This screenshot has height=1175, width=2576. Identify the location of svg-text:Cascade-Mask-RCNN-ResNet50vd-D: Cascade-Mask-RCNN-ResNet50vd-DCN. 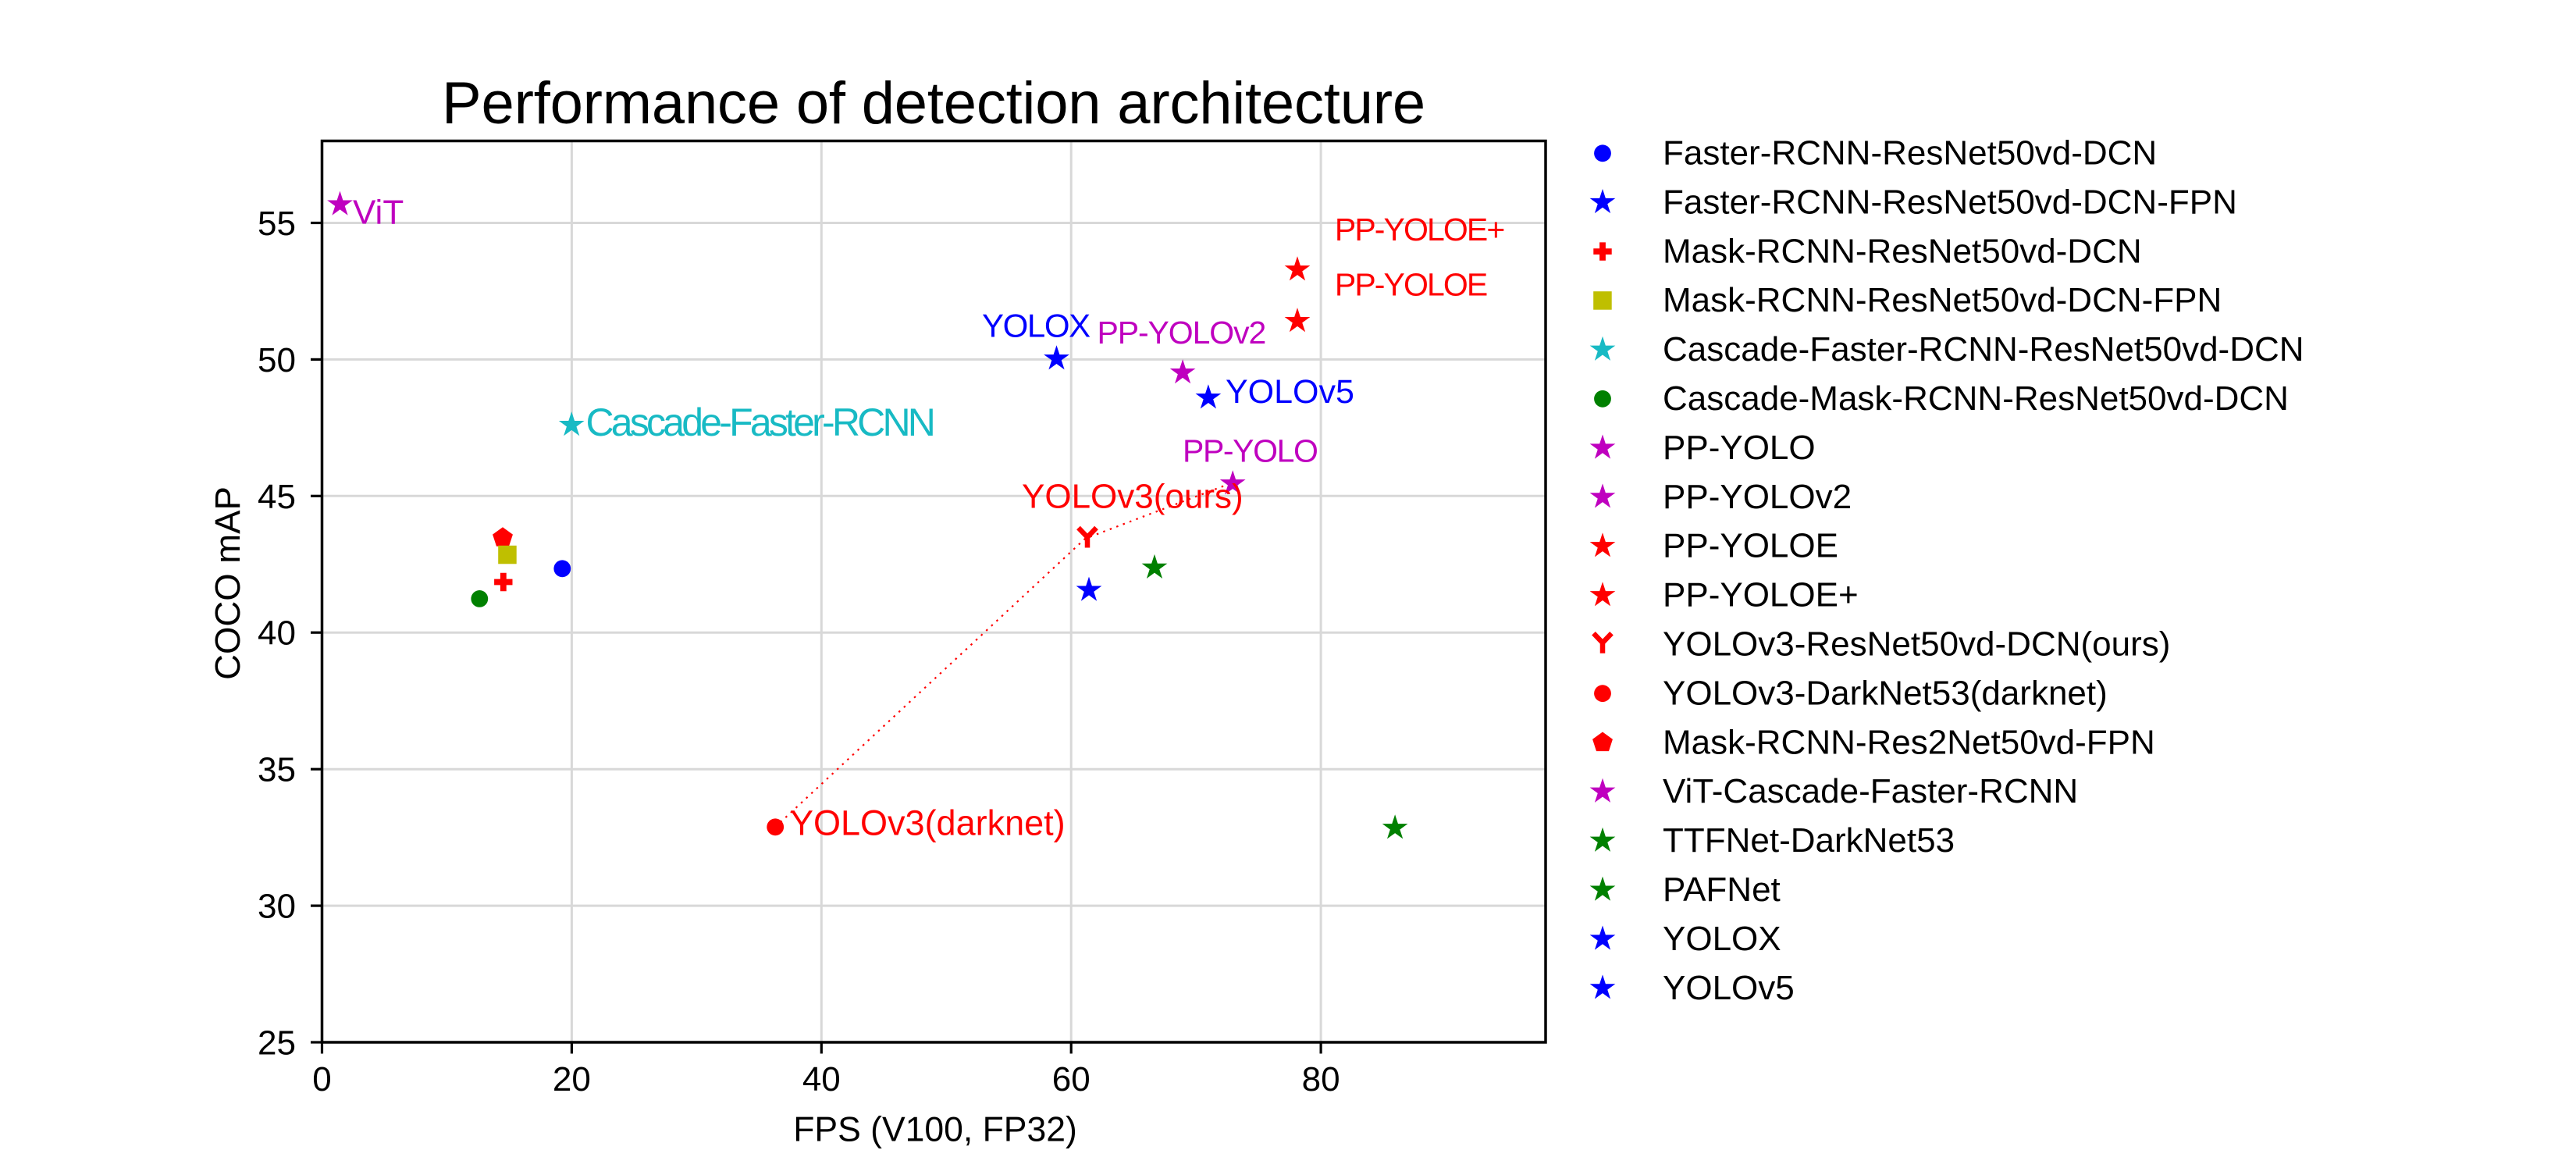
(1976, 398).